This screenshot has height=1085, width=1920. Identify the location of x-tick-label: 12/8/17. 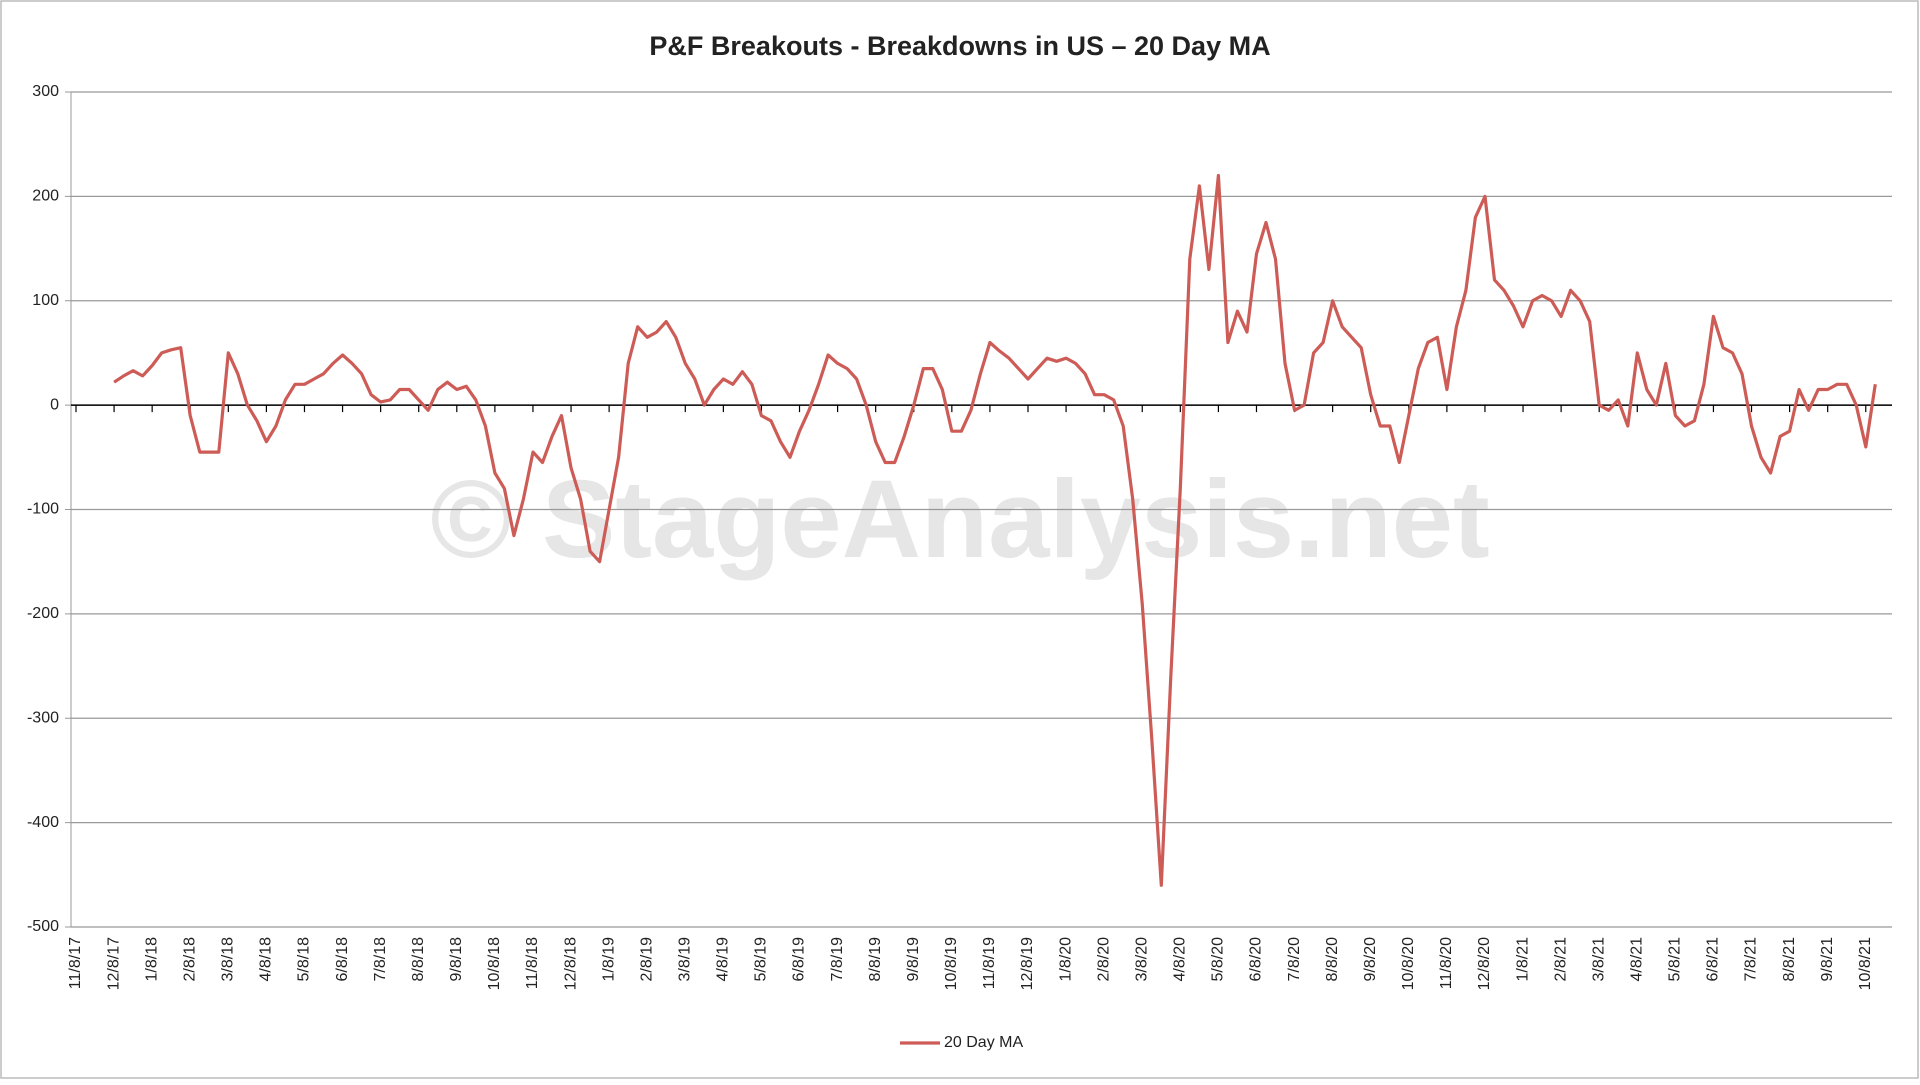
(113, 963).